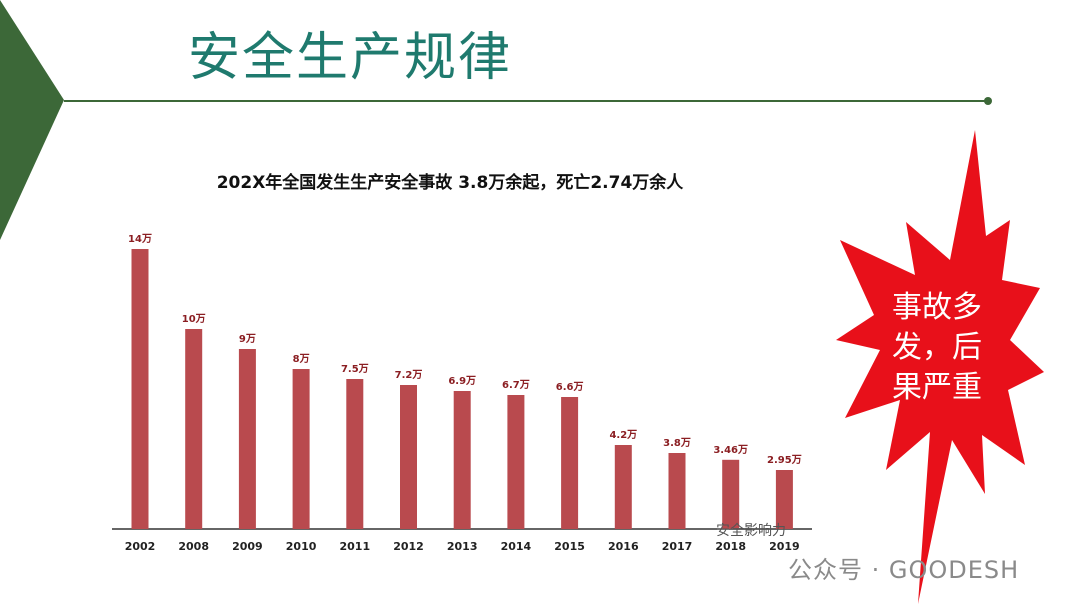 This screenshot has width=1080, height=608. I want to click on data-label-2015: 6.6万, so click(570, 387).